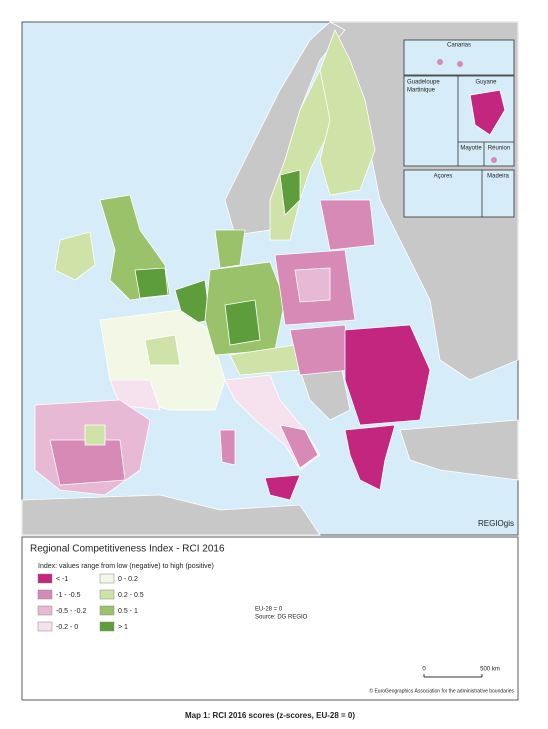 The image size is (548, 729). What do you see at coordinates (67, 627) in the screenshot?
I see `legend-label: -0.2 - 0` at bounding box center [67, 627].